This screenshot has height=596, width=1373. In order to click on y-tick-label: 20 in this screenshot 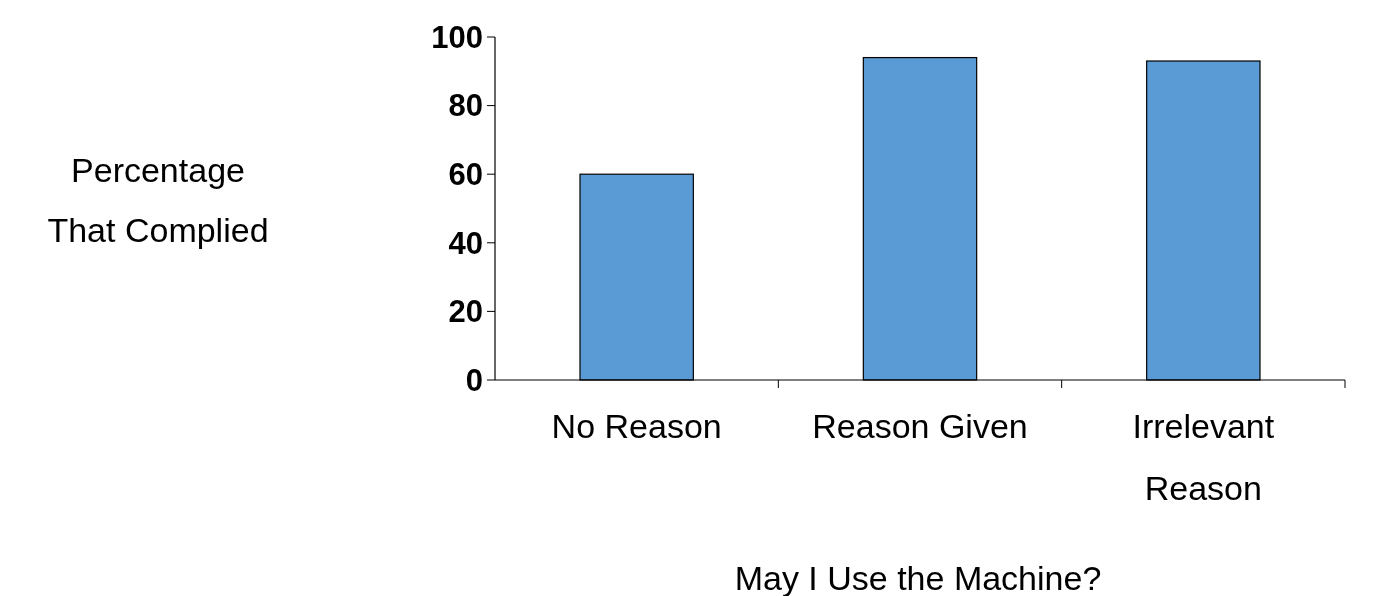, I will do `click(465, 312)`.